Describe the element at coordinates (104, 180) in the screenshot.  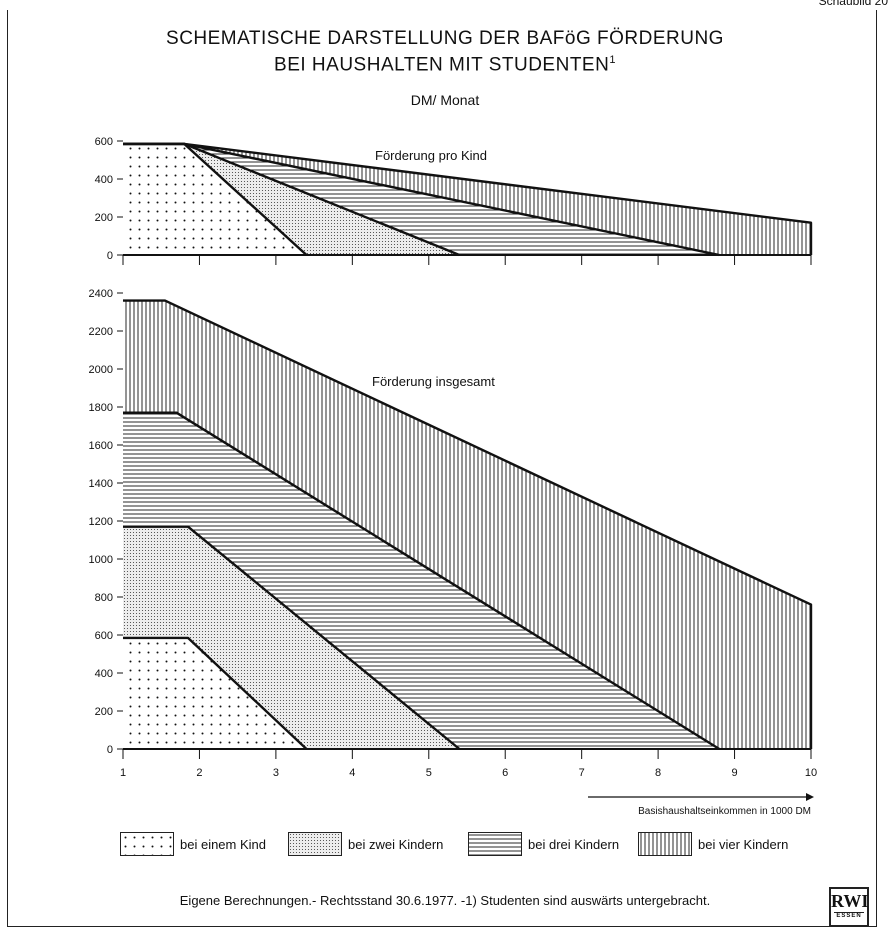
I see `top-ytick-label: 400` at that location.